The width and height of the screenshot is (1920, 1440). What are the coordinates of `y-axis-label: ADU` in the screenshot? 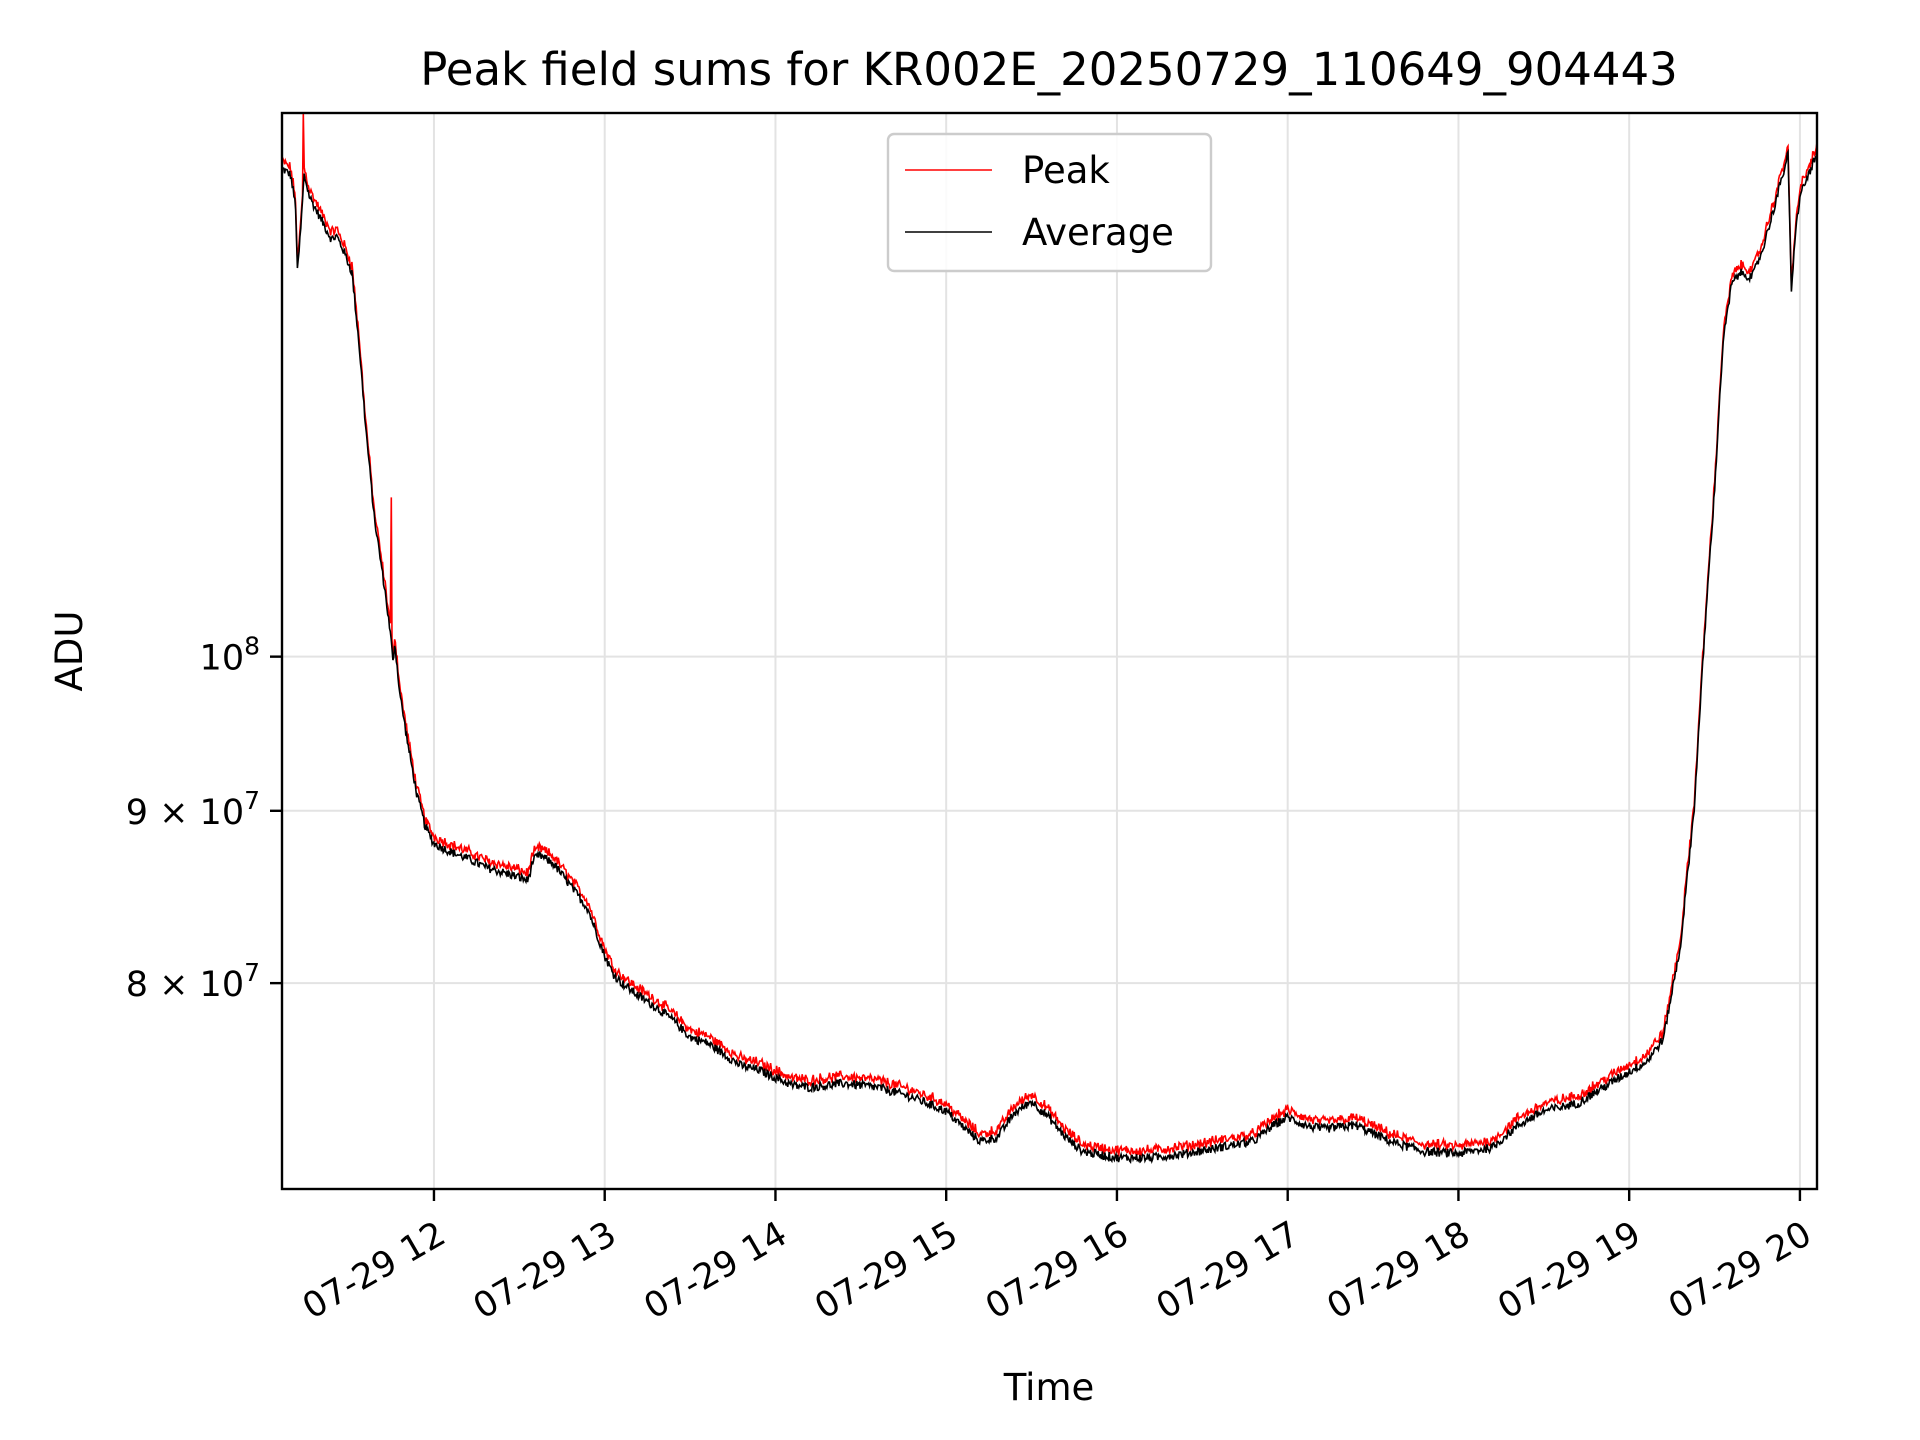 It's located at (69, 651).